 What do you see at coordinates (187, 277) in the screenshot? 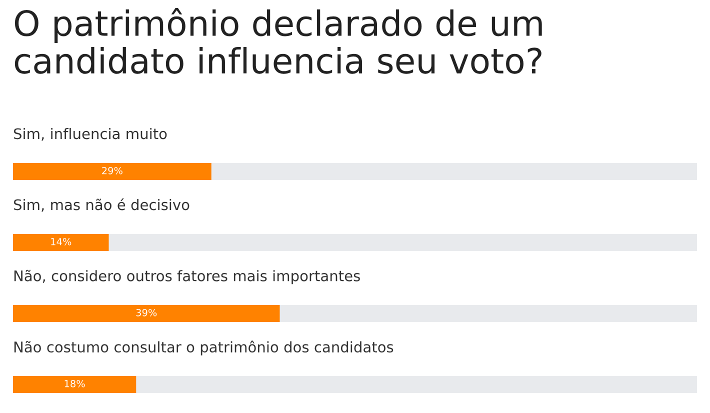
I see `y-tick-label: Não, considero outros fatores mais importantes` at bounding box center [187, 277].